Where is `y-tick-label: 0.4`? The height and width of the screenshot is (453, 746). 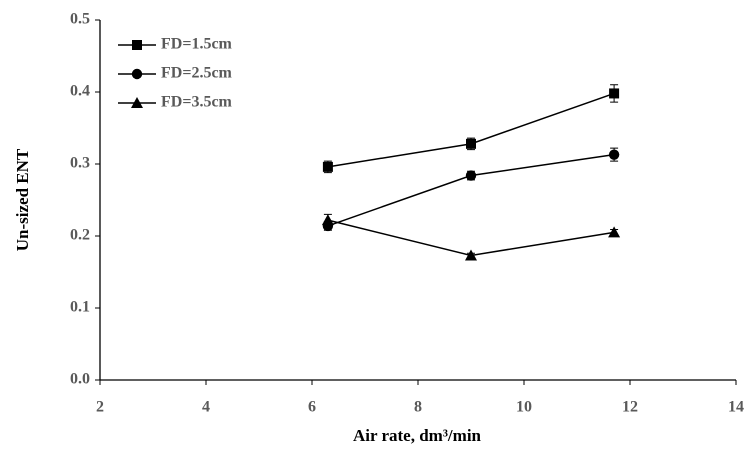
y-tick-label: 0.4 is located at coordinates (80, 91).